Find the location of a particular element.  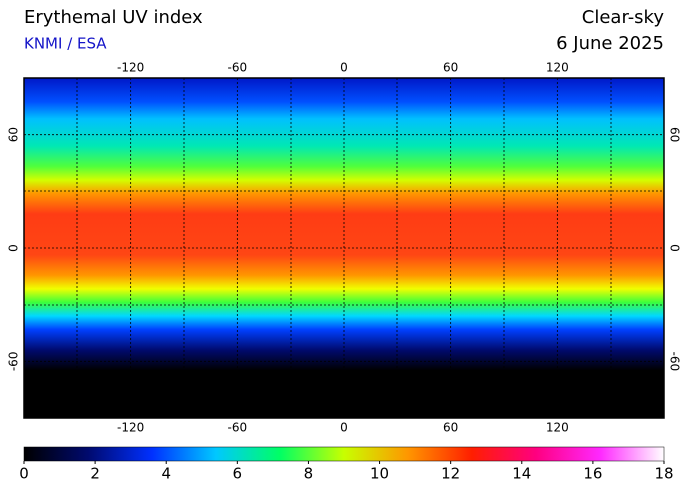

y-tick-label-left: 60 is located at coordinates (14, 134).